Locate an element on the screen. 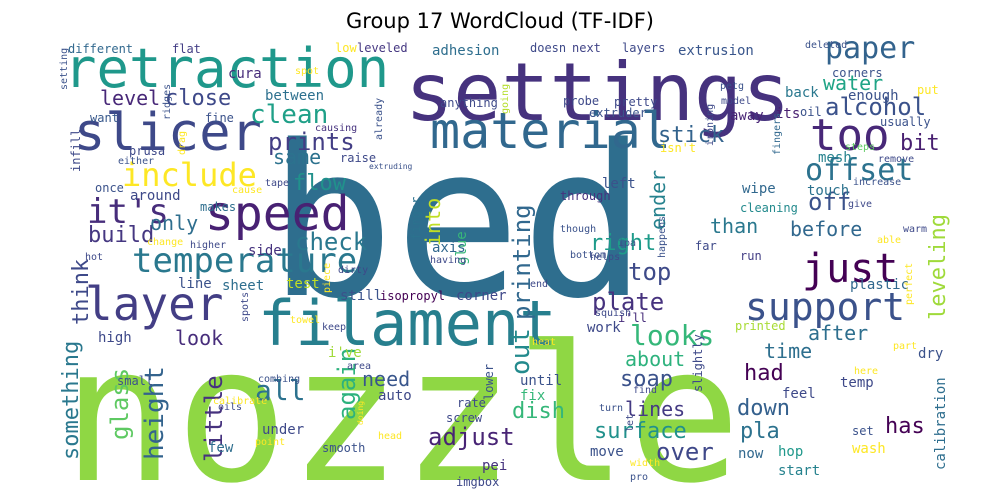 This screenshot has width=1000, height=500. word-glue: glue is located at coordinates (462, 248).